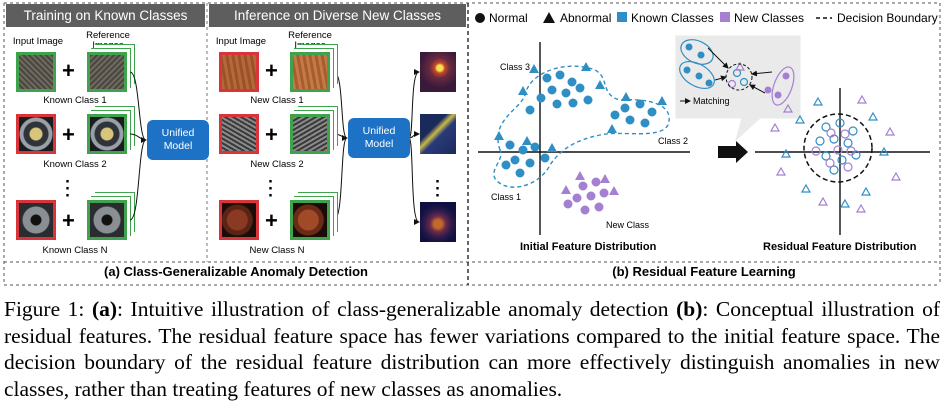 Image resolution: width=943 pixels, height=407 pixels. I want to click on new-input-hazelnut, so click(239, 220).